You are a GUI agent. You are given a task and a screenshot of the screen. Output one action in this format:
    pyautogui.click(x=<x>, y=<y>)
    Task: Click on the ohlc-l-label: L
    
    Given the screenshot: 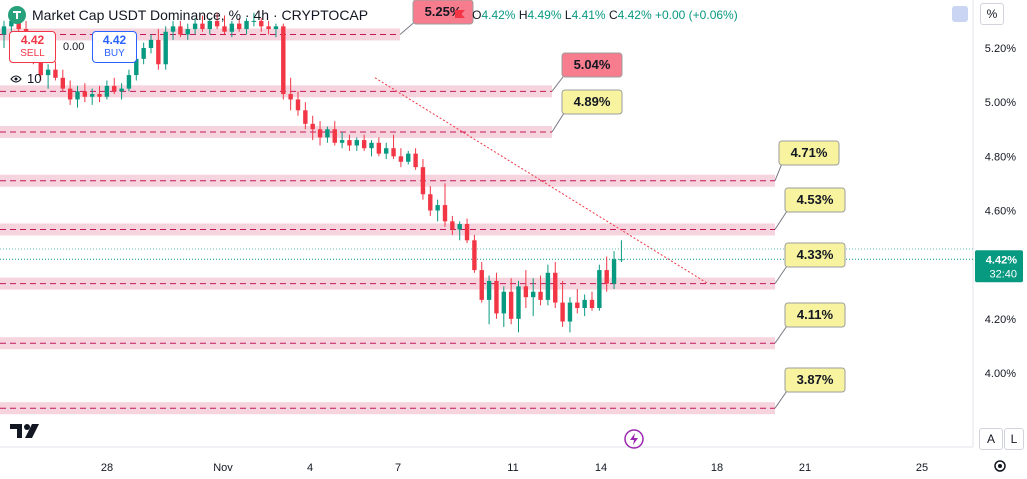 What is the action you would take?
    pyautogui.click(x=568, y=15)
    